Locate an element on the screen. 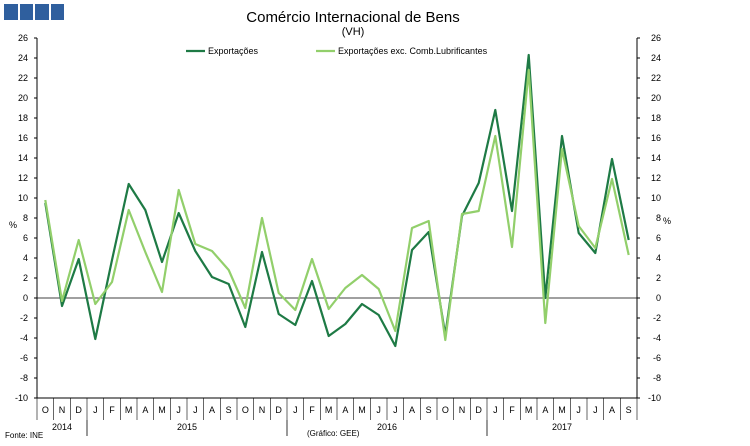 Image resolution: width=750 pixels, height=446 pixels. y-tick-right-label: 20 is located at coordinates (656, 98).